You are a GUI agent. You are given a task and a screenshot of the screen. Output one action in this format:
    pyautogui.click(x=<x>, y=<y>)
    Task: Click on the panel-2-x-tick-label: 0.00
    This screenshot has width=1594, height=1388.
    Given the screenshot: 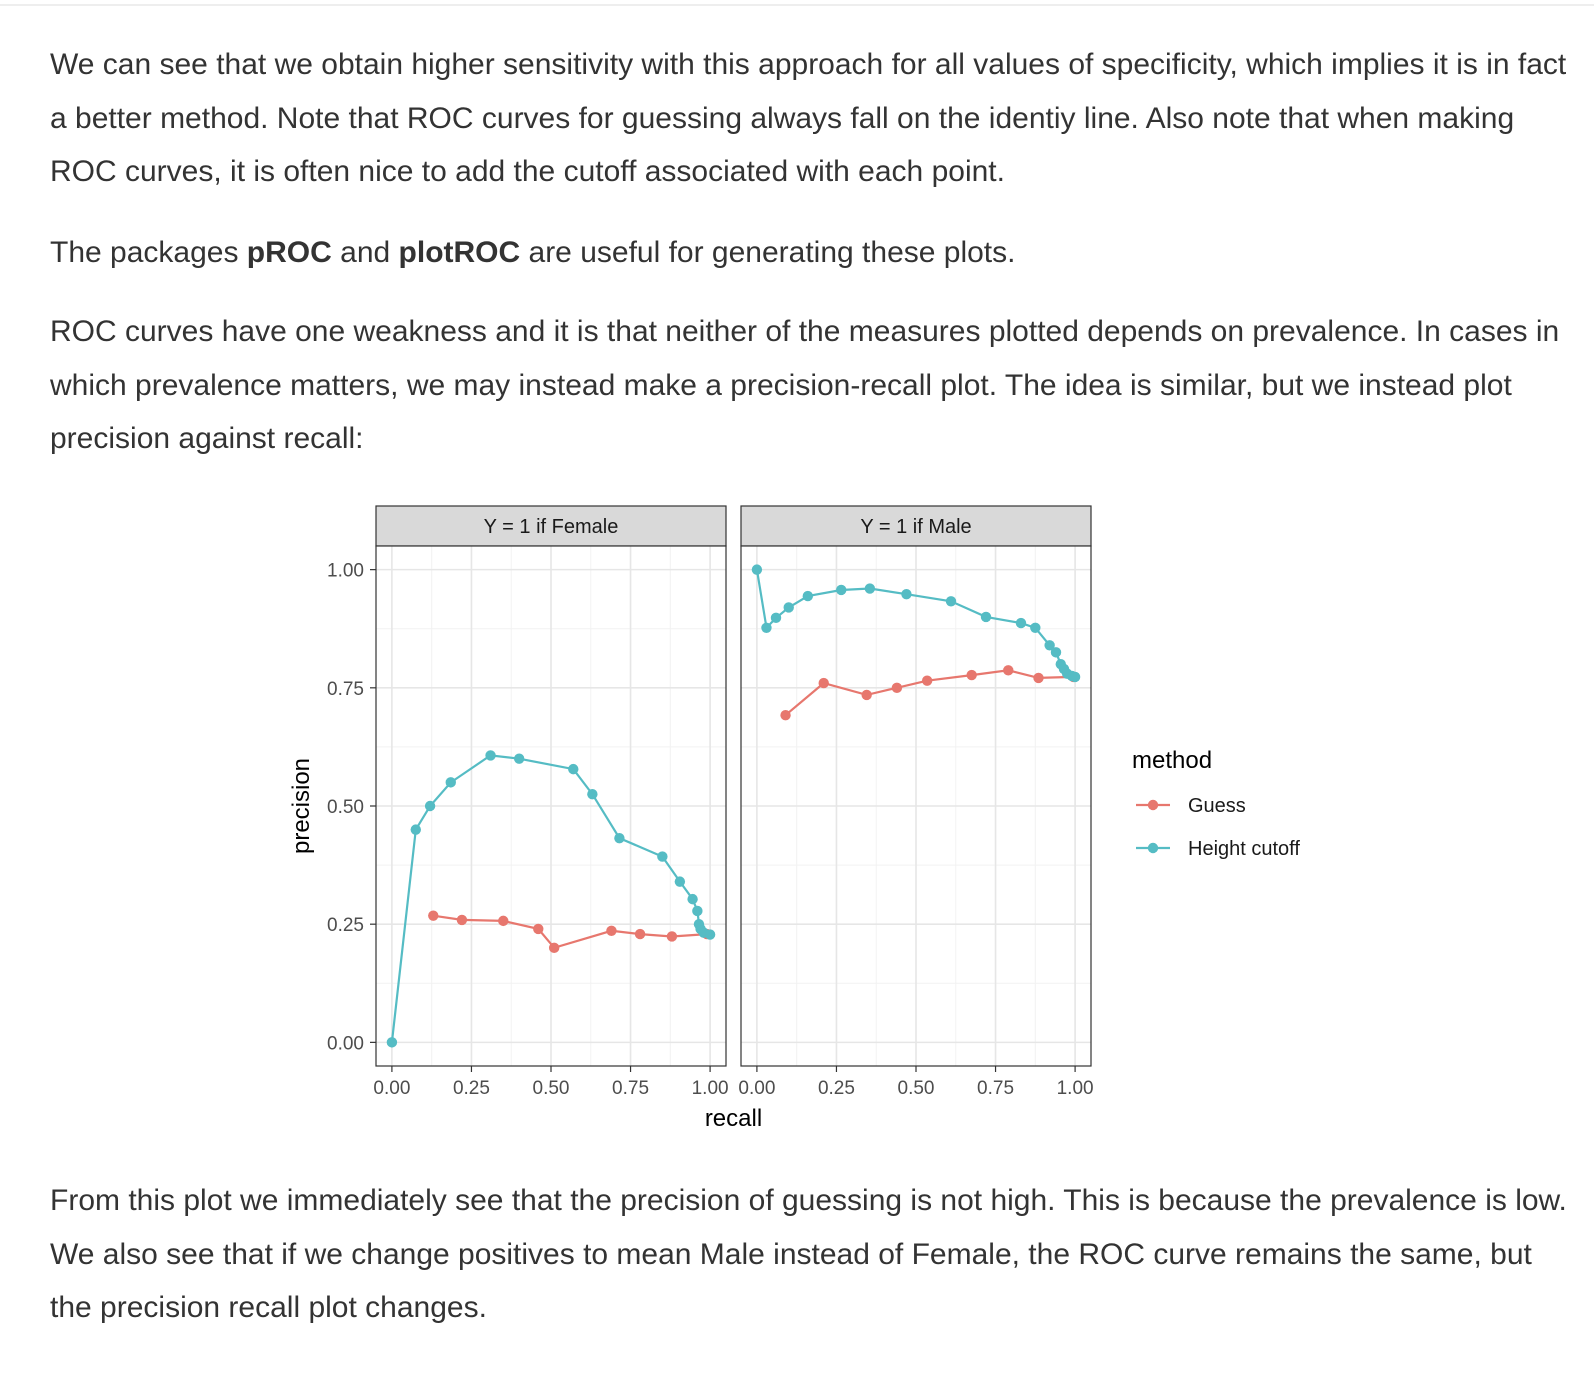 What is the action you would take?
    pyautogui.click(x=756, y=1088)
    